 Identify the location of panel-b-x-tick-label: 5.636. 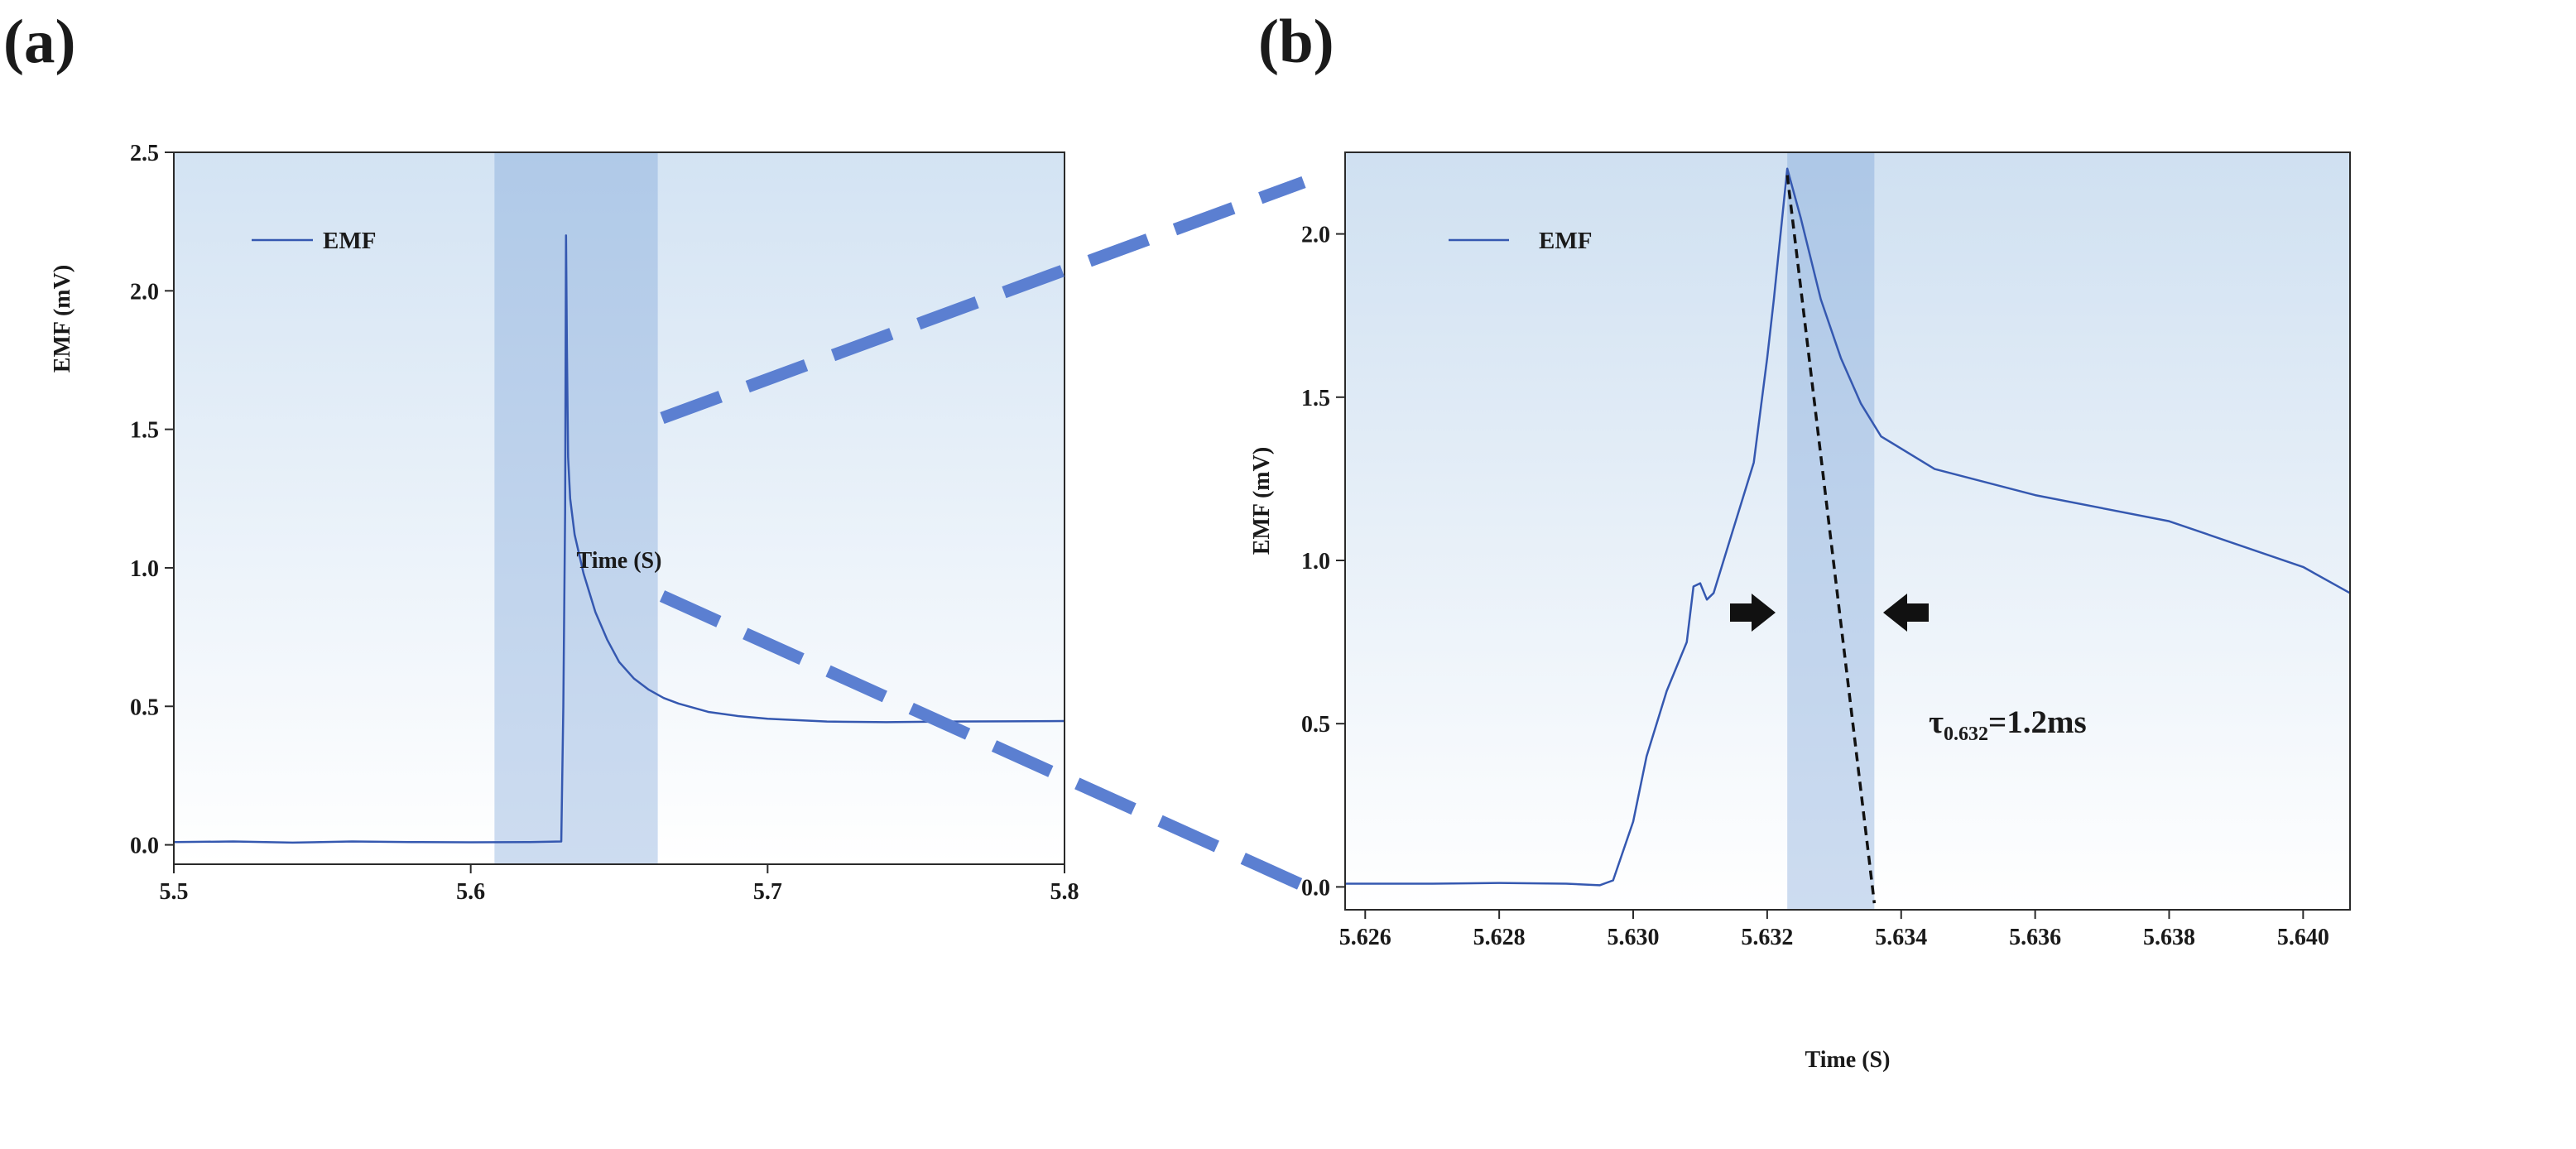
(2035, 938).